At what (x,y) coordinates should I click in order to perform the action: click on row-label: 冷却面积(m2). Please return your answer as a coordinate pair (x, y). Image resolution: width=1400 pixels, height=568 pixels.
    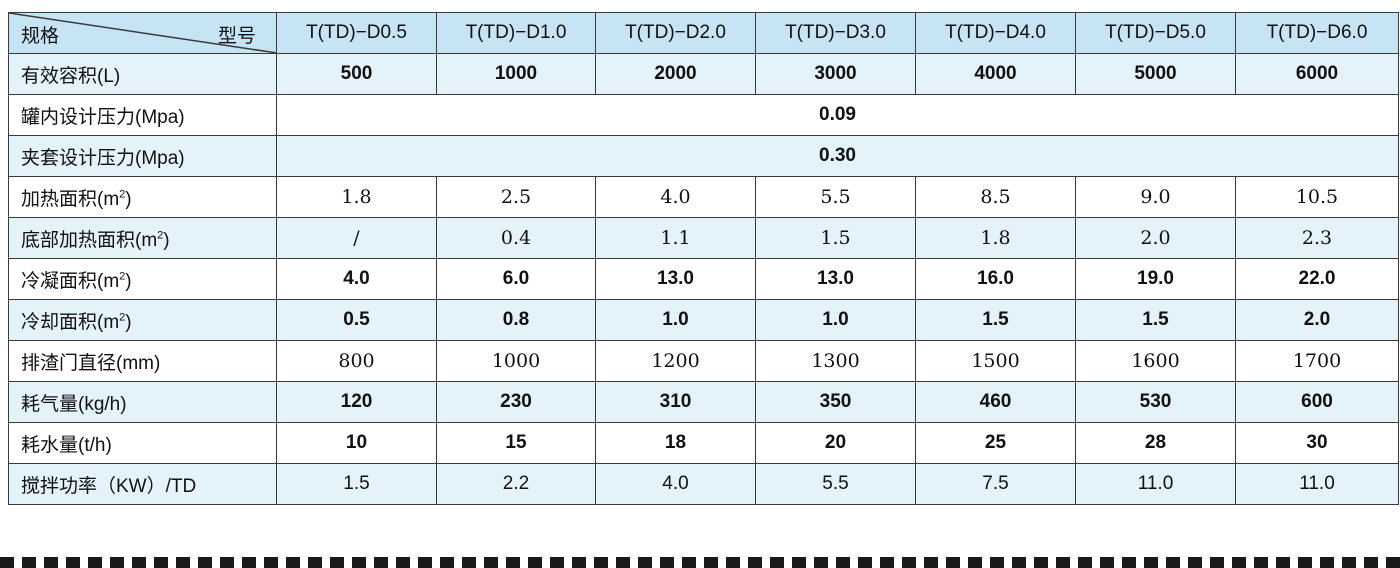
    Looking at the image, I should click on (142, 320).